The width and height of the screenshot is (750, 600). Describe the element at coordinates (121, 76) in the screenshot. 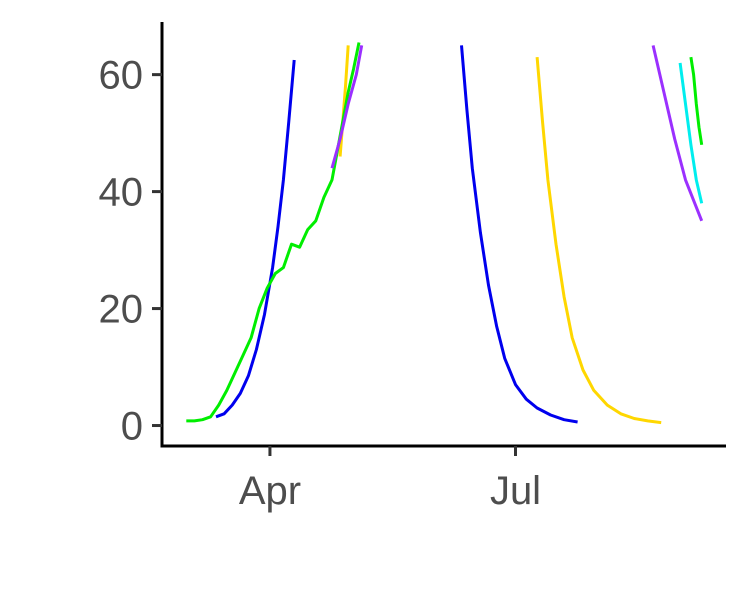

I see `y-tick-label: 60` at that location.